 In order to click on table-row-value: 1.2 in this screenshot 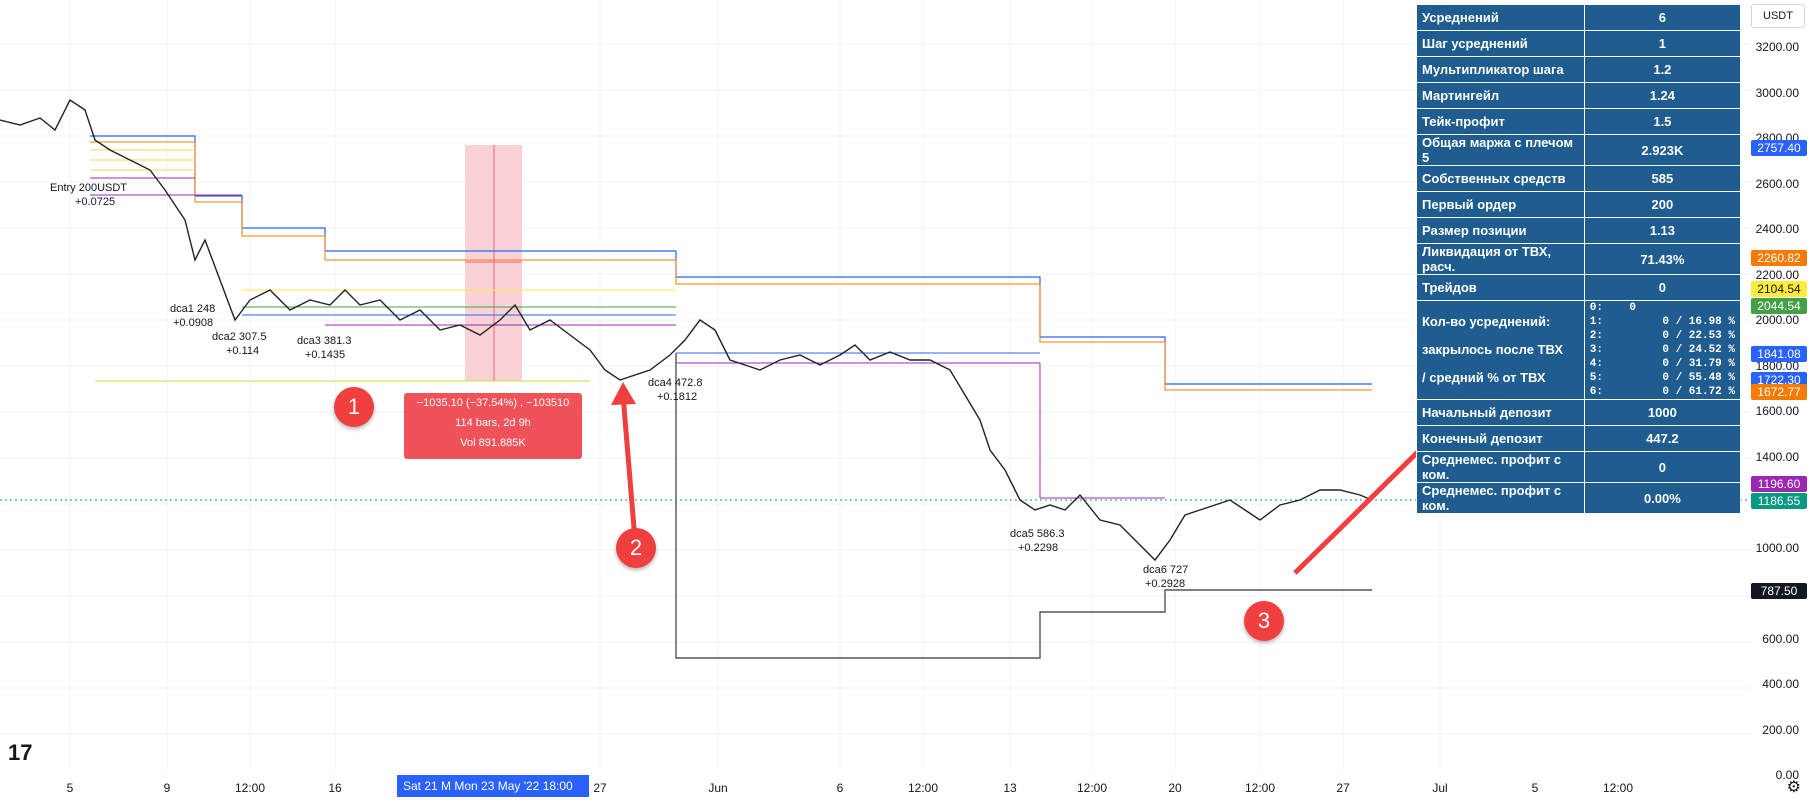, I will do `click(1662, 69)`.